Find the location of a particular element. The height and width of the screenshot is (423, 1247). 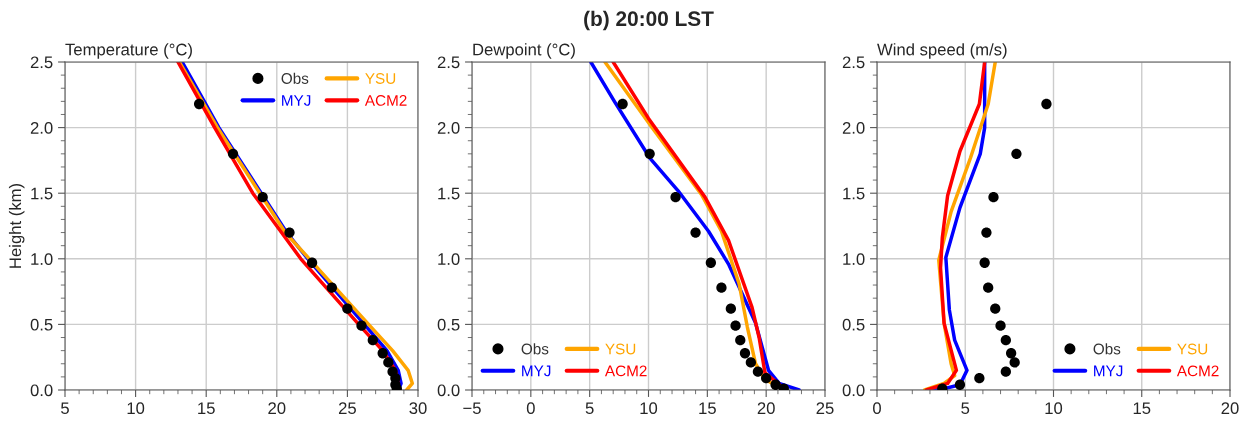

chart-title: (b) 20:00 LST is located at coordinates (649, 20).